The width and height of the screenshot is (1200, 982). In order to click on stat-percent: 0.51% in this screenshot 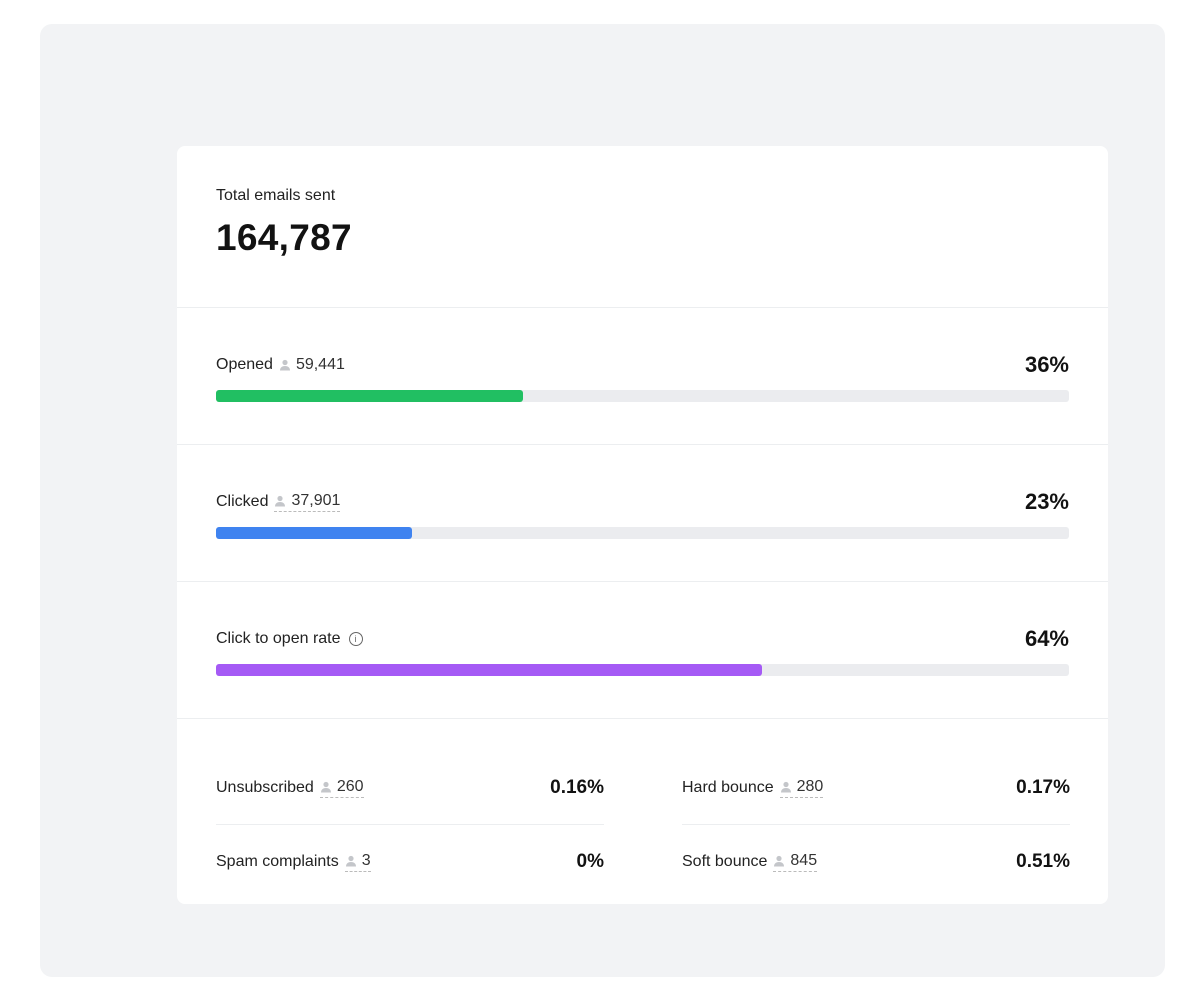, I will do `click(1043, 861)`.